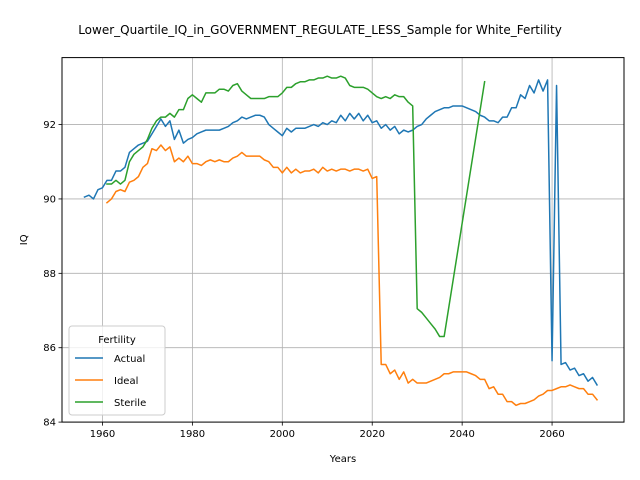 The height and width of the screenshot is (480, 640). I want to click on x-tick-label: 2000, so click(282, 434).